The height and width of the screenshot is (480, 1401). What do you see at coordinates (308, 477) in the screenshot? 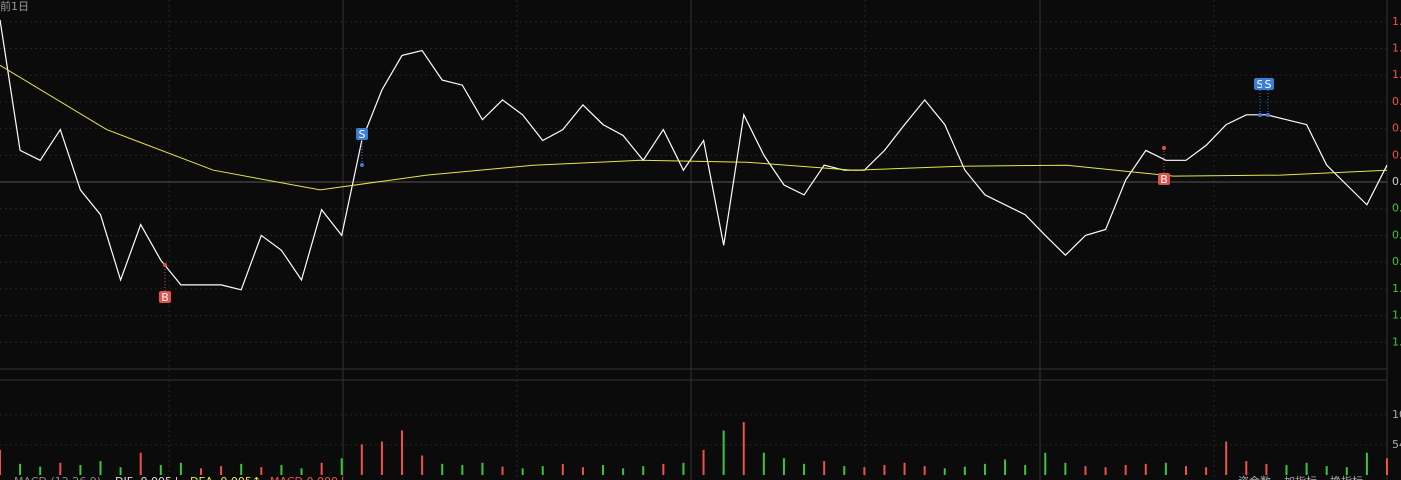
I see `macd-value: MACD 0.000↓` at bounding box center [308, 477].